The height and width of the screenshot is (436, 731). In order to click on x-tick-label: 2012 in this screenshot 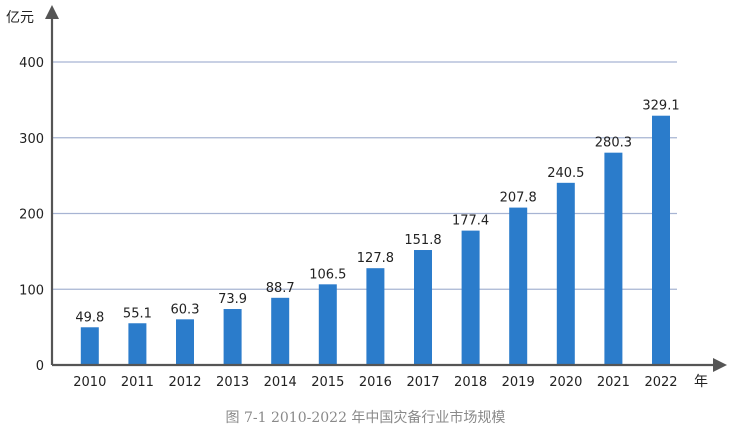, I will do `click(184, 382)`.